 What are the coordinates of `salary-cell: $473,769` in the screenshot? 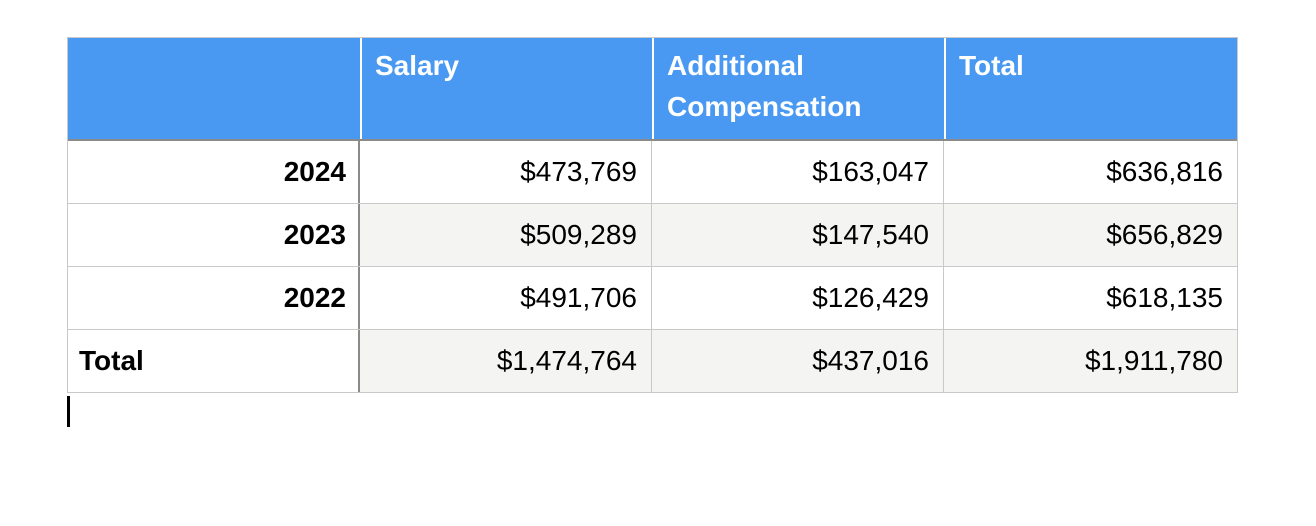 It's located at (506, 172).